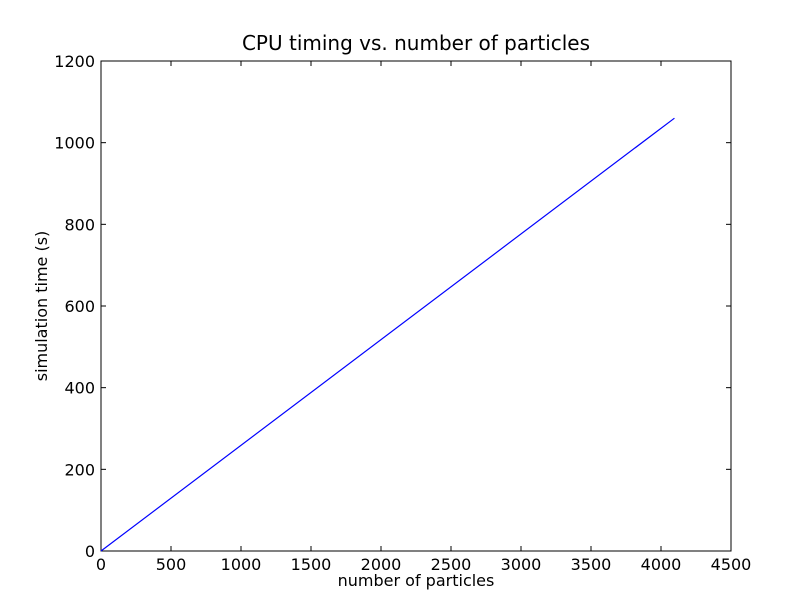 The width and height of the screenshot is (812, 612). Describe the element at coordinates (171, 564) in the screenshot. I see `x-tick-label: 500` at that location.